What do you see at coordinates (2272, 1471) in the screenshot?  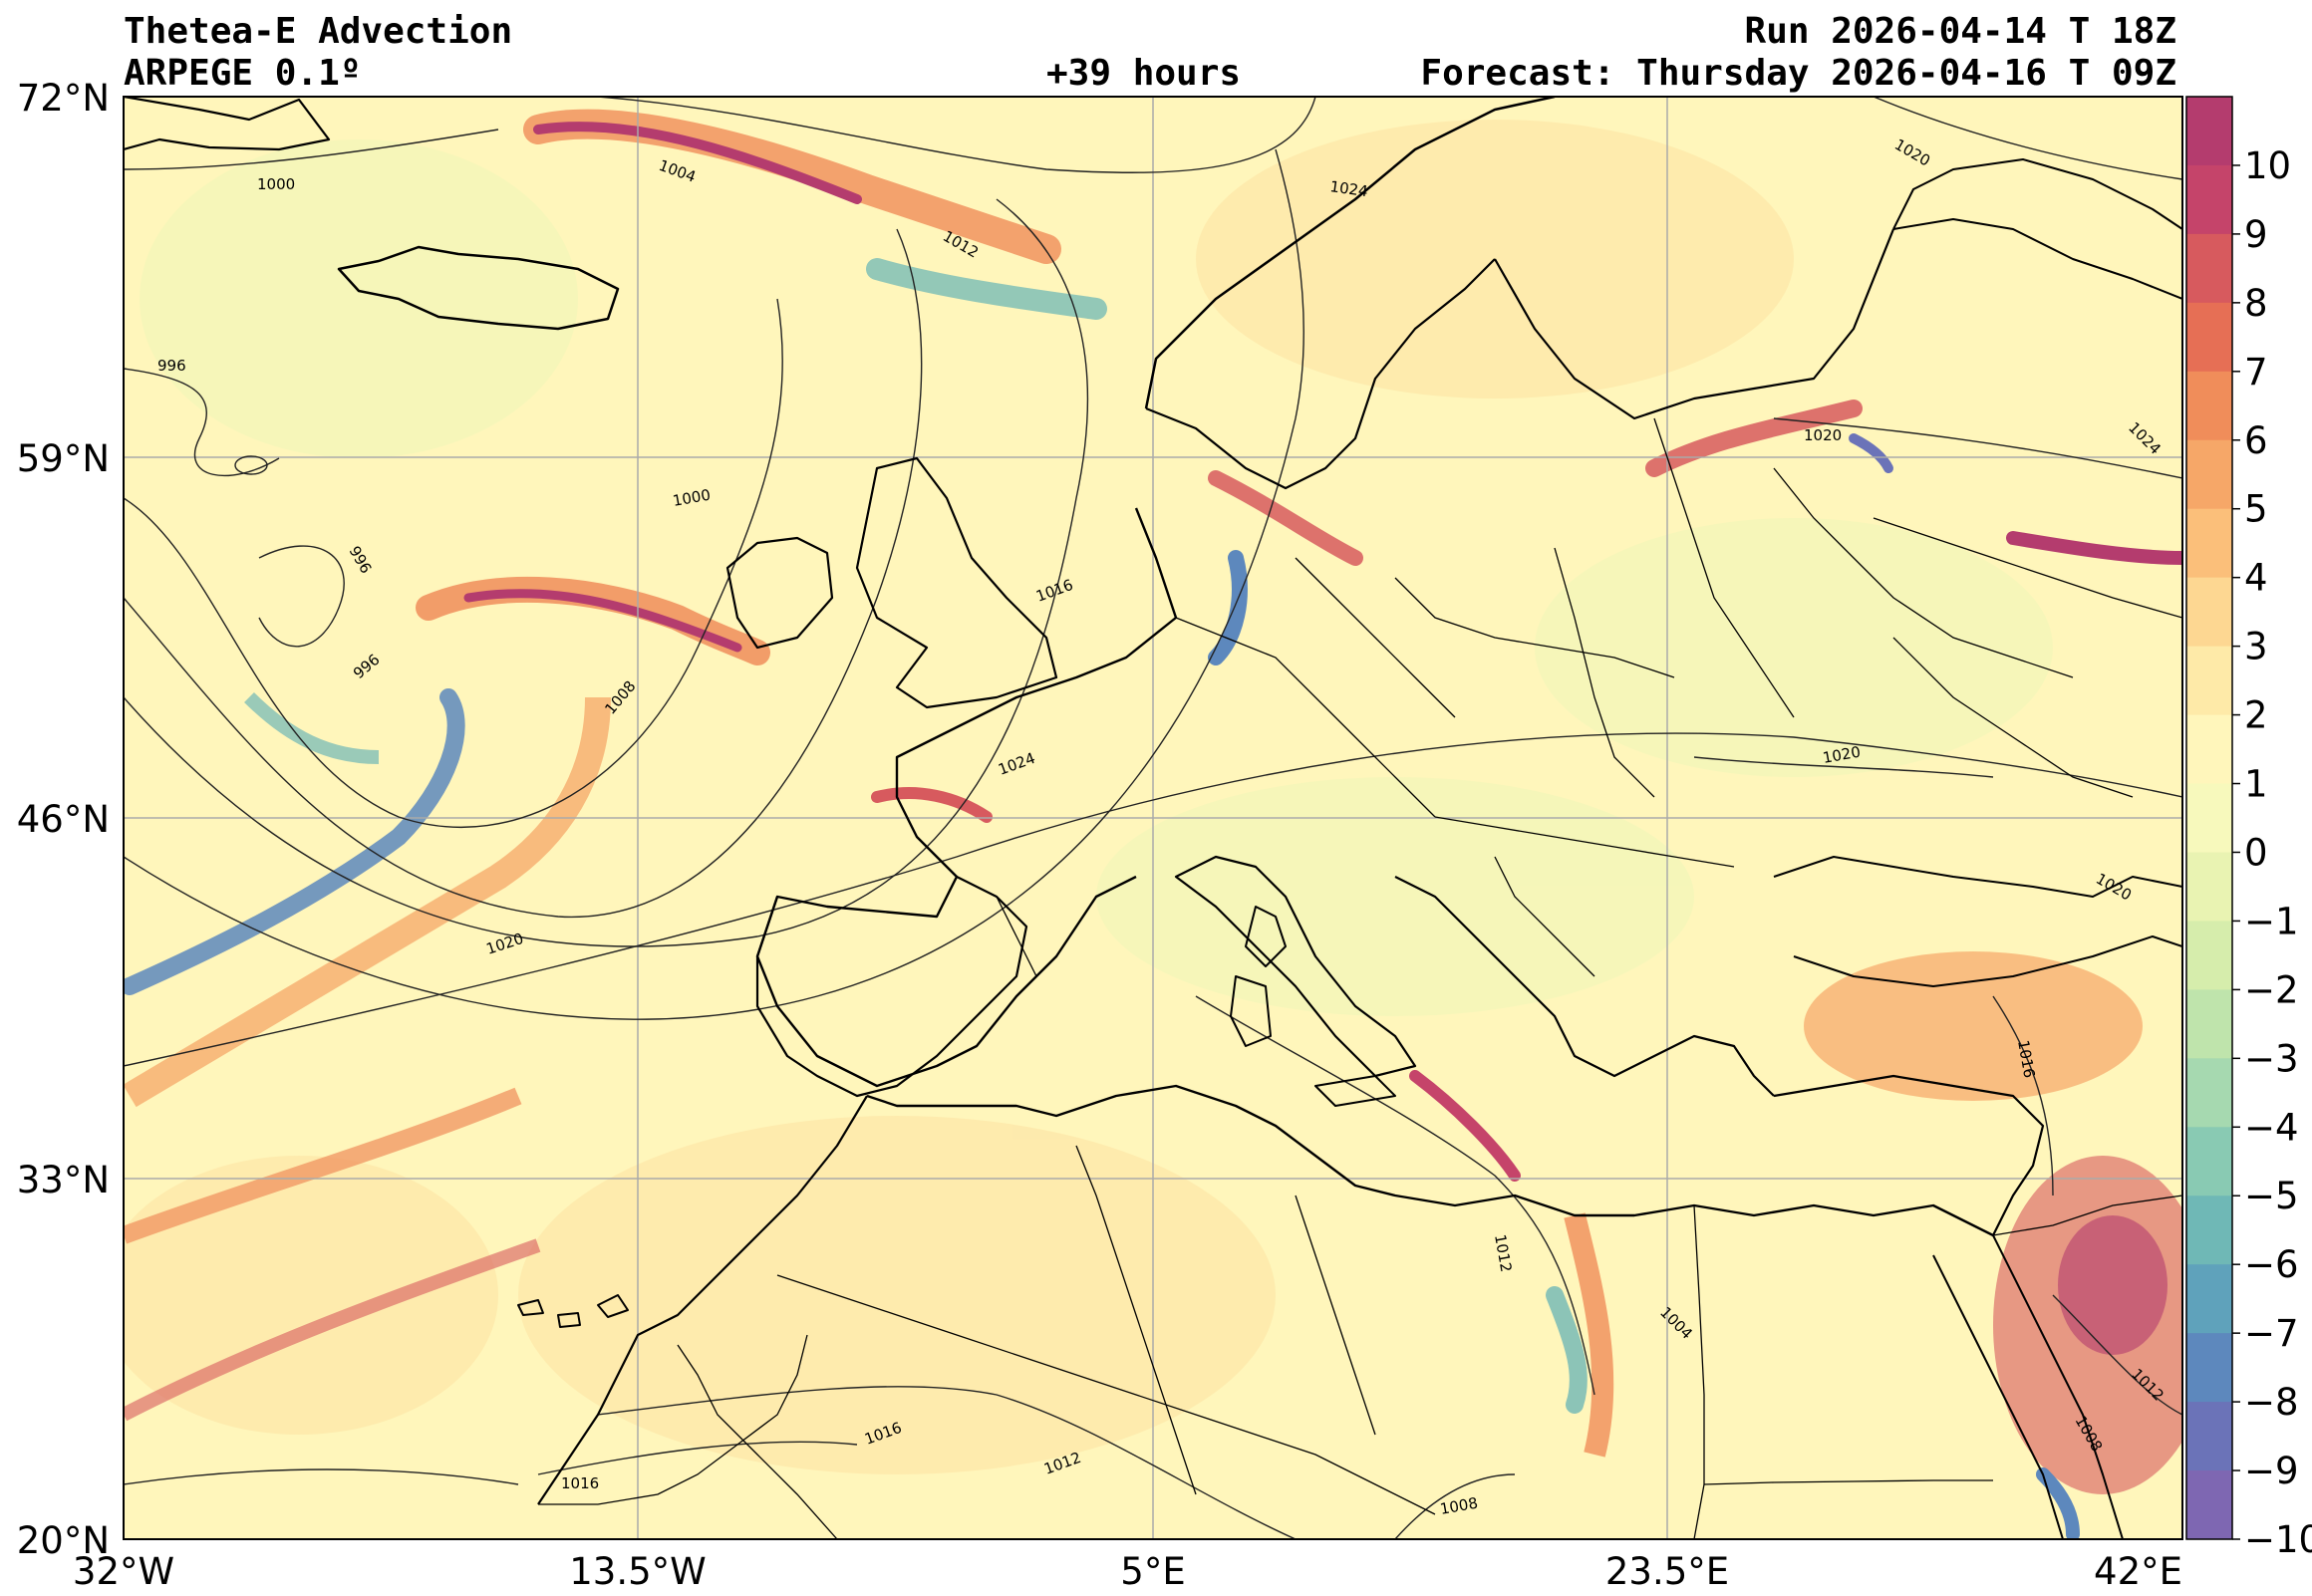 I see `colorbar-tick-label: −9` at bounding box center [2272, 1471].